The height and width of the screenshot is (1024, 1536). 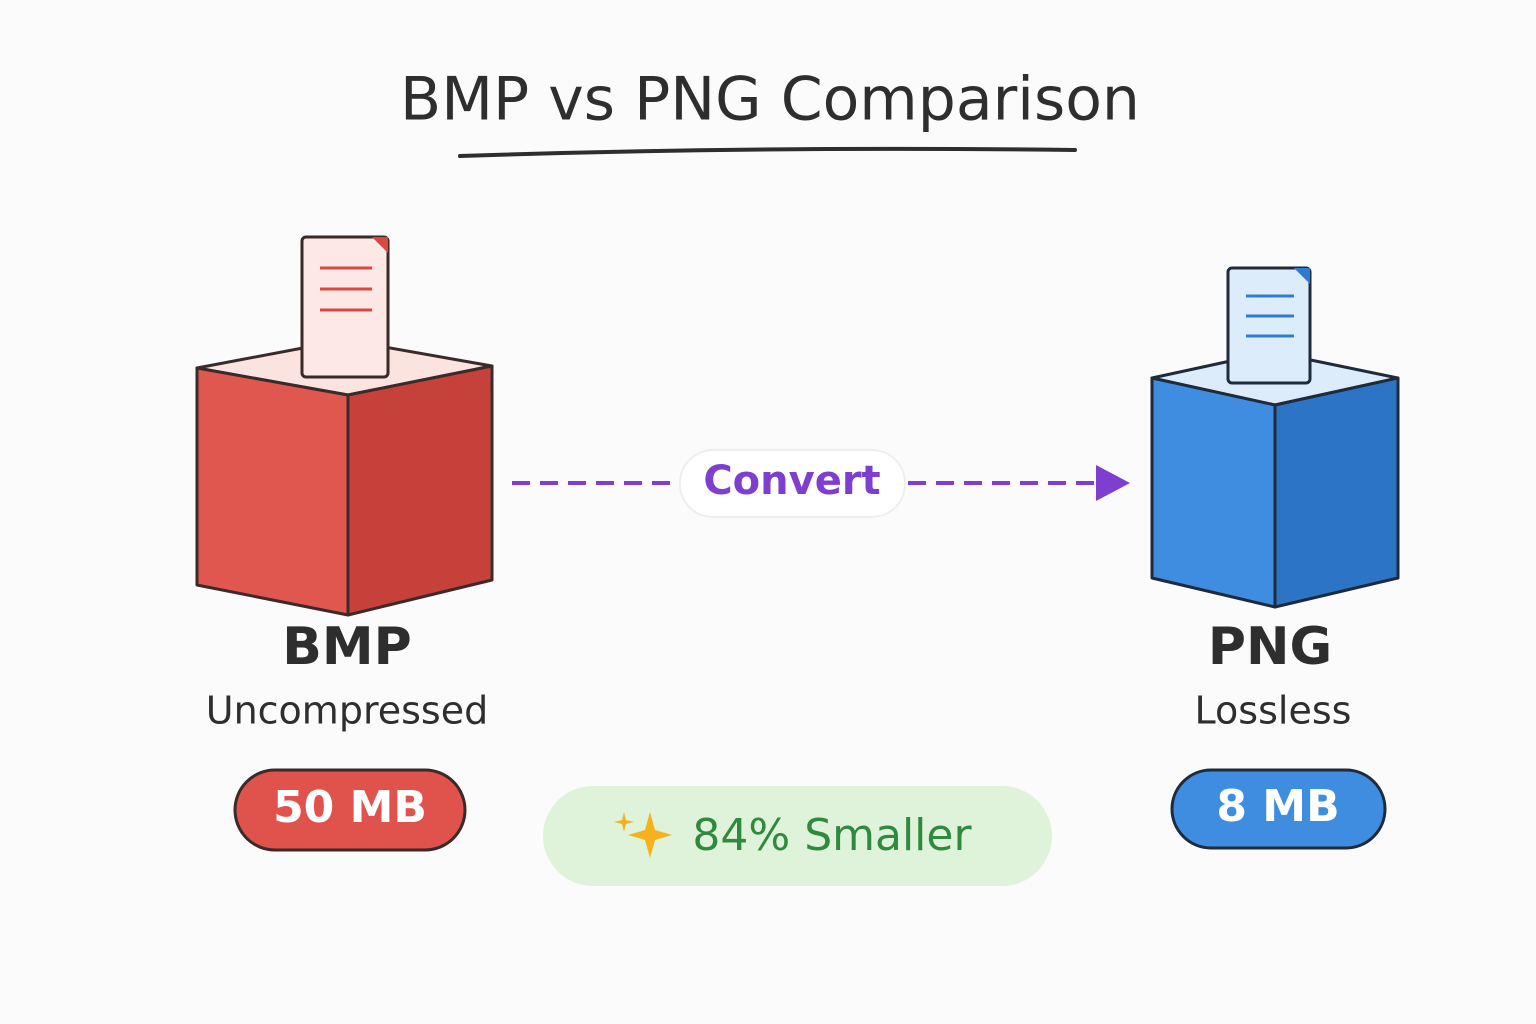 What do you see at coordinates (347, 711) in the screenshot?
I see `format-description: Uncompressed` at bounding box center [347, 711].